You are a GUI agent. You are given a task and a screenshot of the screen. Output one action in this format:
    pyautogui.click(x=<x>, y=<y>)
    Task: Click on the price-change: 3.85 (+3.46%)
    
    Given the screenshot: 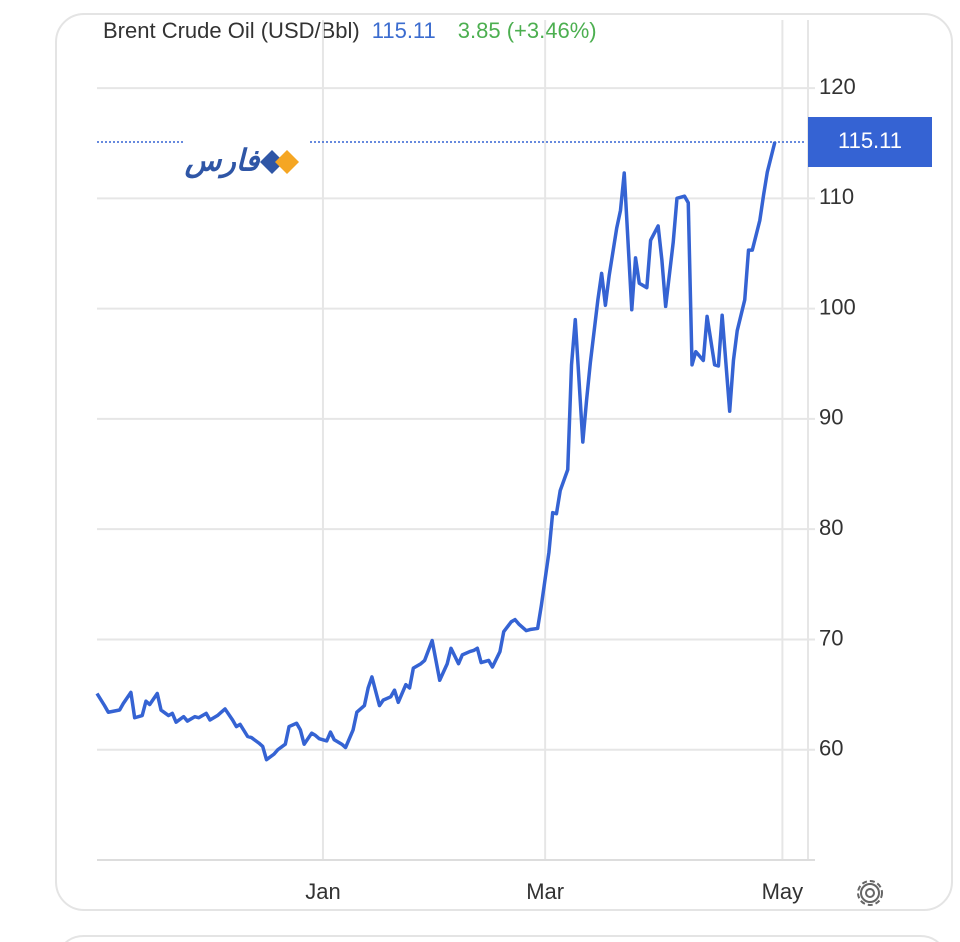 What is the action you would take?
    pyautogui.click(x=527, y=30)
    